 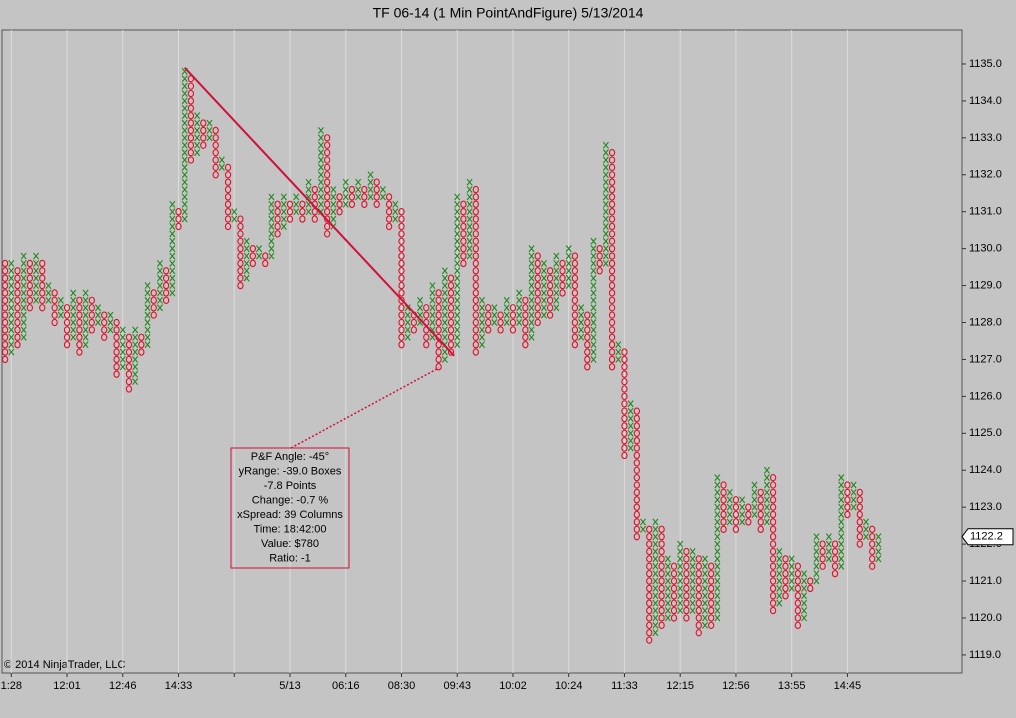 I want to click on y-tick-label: 1132.0, so click(x=985, y=175).